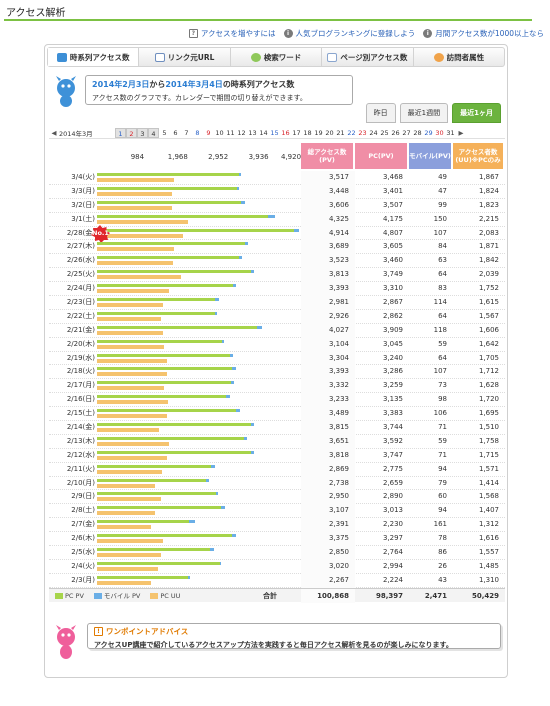  What do you see at coordinates (424, 113) in the screenshot?
I see `range-week-button: 最近1週間` at bounding box center [424, 113].